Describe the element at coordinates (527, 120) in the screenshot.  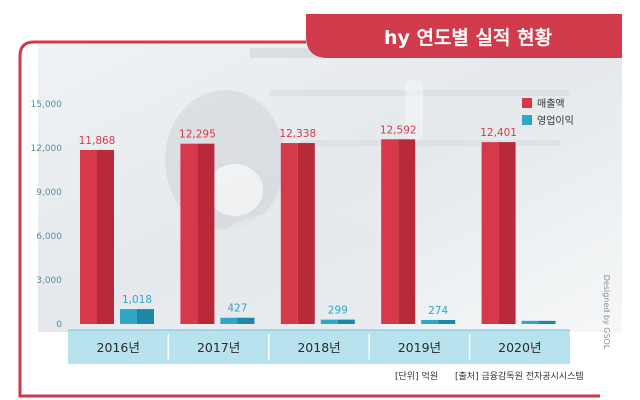
I see `legend-swatch-operating-profit` at that location.